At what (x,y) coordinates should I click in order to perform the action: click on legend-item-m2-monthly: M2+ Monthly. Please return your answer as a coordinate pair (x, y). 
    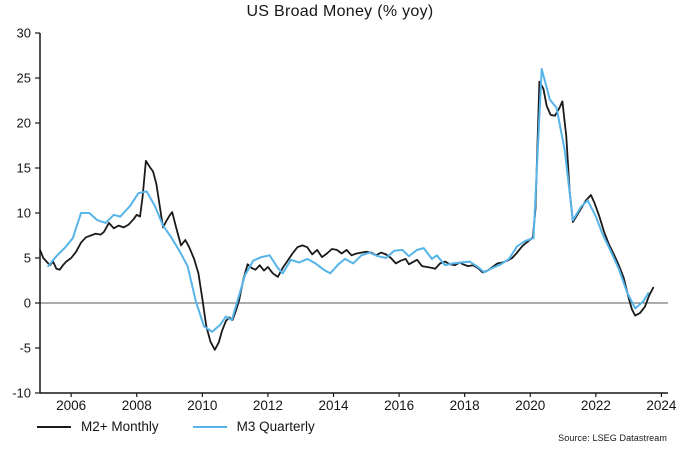
    Looking at the image, I should click on (98, 426).